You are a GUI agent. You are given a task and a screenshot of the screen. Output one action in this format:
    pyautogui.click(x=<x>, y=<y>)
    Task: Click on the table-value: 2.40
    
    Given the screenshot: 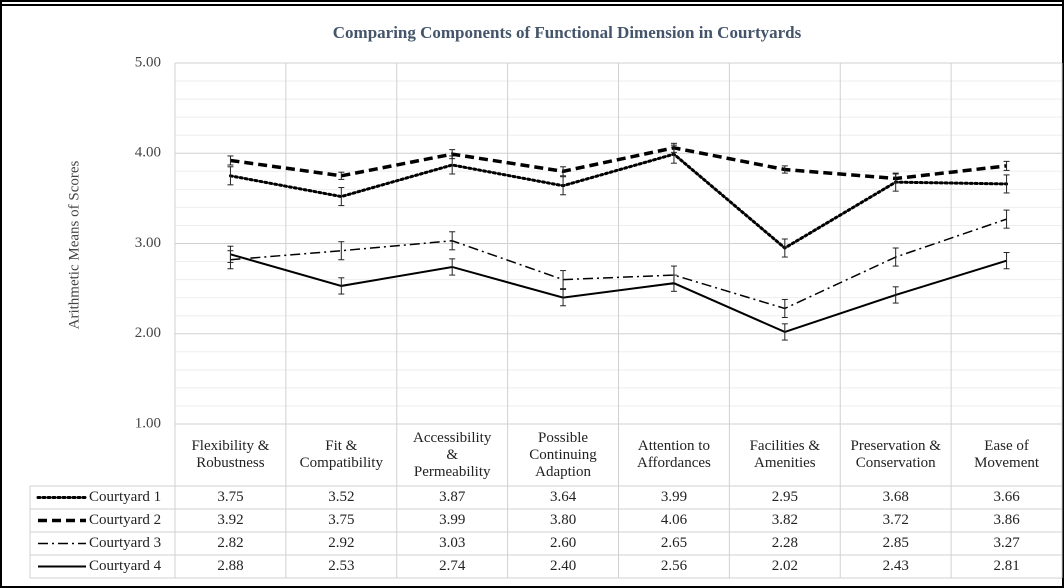 What is the action you would take?
    pyautogui.click(x=563, y=566)
    